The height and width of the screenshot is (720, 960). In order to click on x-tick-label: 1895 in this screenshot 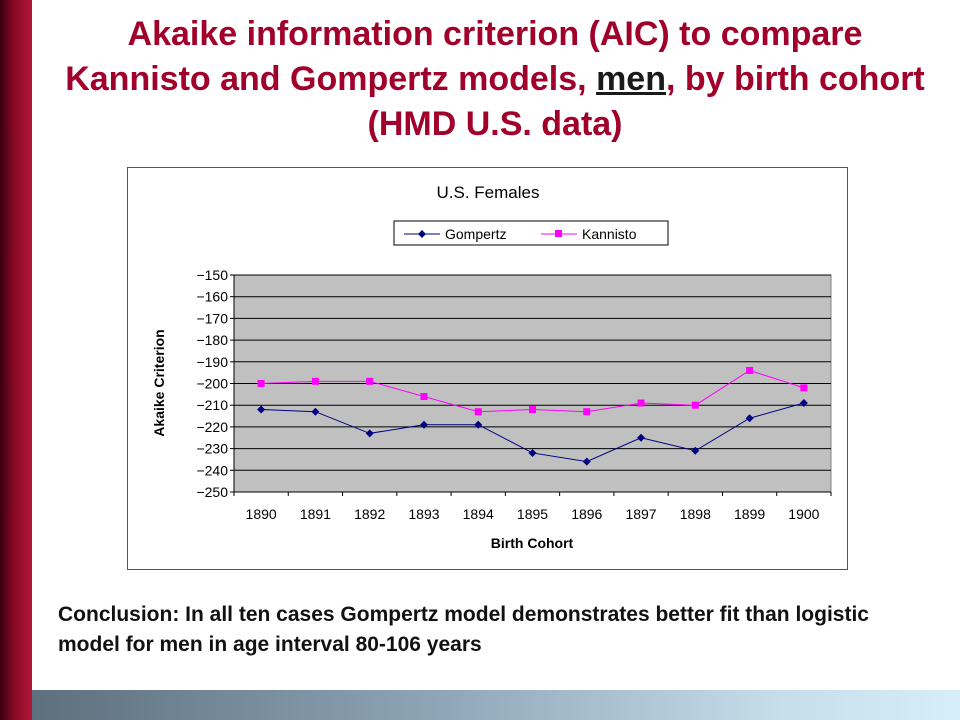, I will do `click(532, 514)`.